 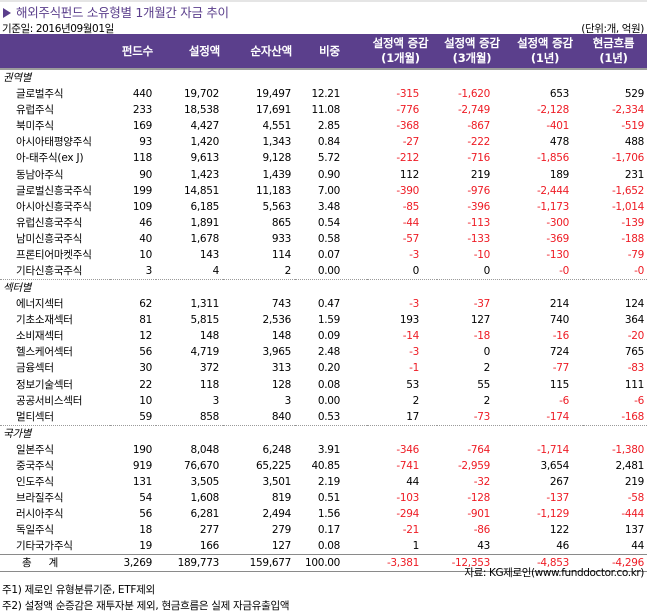 What do you see at coordinates (557, 498) in the screenshot?
I see `change-1y: -137` at bounding box center [557, 498].